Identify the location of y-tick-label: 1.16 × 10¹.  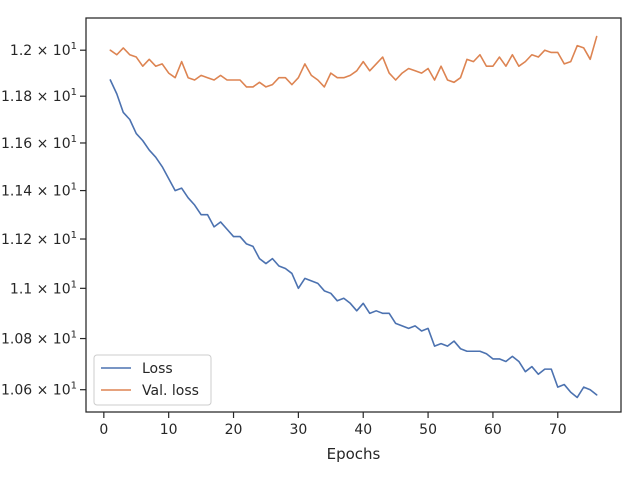
(39, 143).